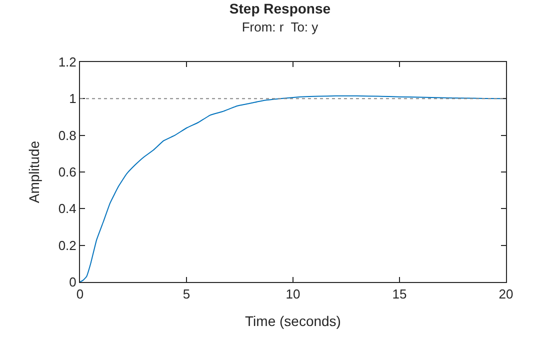 The width and height of the screenshot is (560, 337). Describe the element at coordinates (67, 135) in the screenshot. I see `y-tick-label: 0.8` at that location.